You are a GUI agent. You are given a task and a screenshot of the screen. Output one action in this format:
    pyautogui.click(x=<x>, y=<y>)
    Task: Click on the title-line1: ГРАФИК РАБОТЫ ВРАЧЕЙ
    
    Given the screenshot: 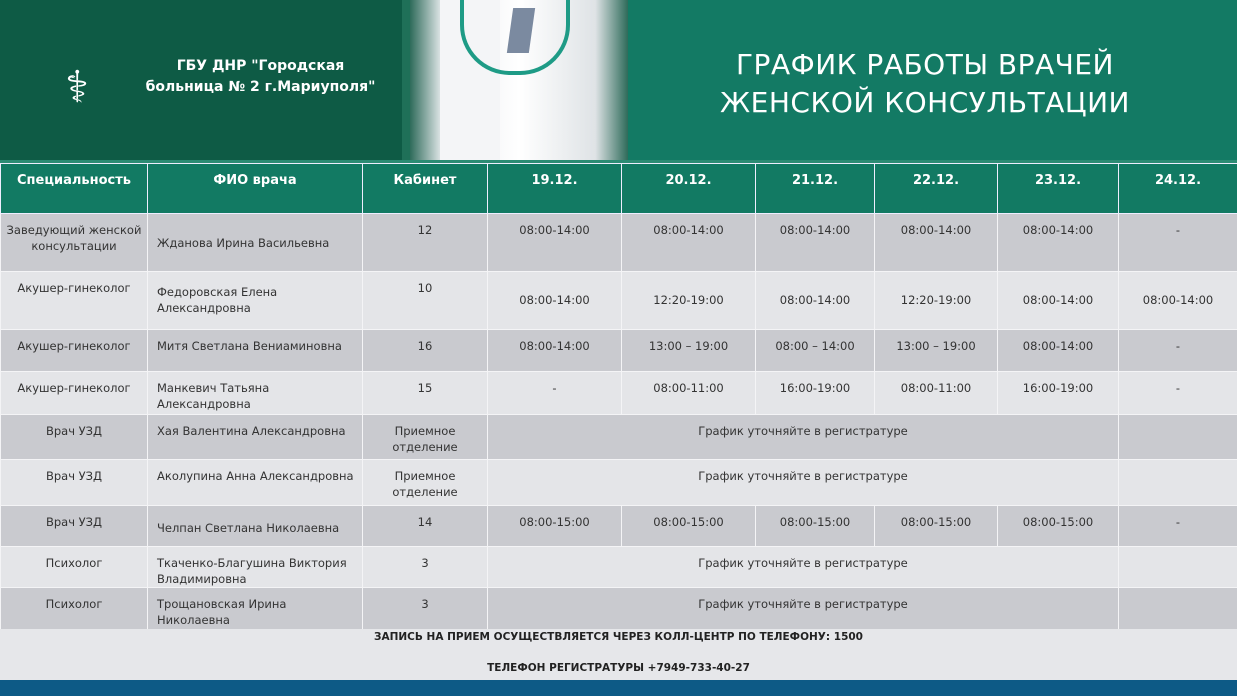 What is the action you would take?
    pyautogui.click(x=925, y=64)
    